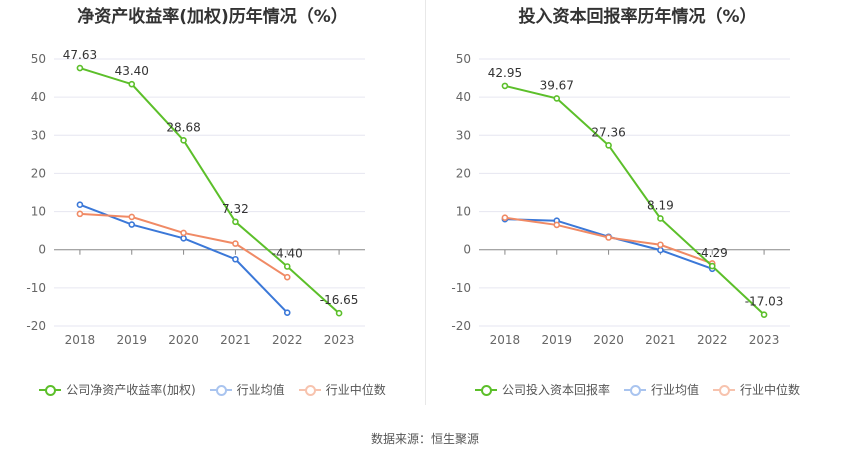 This screenshot has height=459, width=850. Describe the element at coordinates (287, 253) in the screenshot. I see `data-label: -4.40` at that location.